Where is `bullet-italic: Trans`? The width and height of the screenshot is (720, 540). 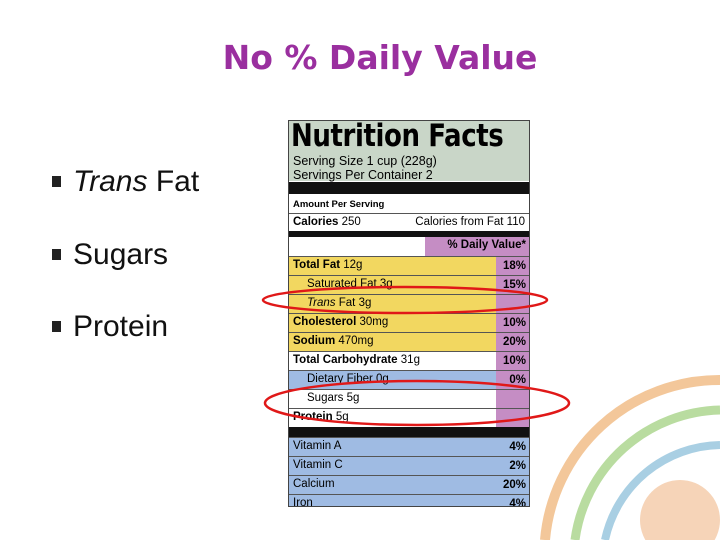
bullet-italic: Trans is located at coordinates (110, 181).